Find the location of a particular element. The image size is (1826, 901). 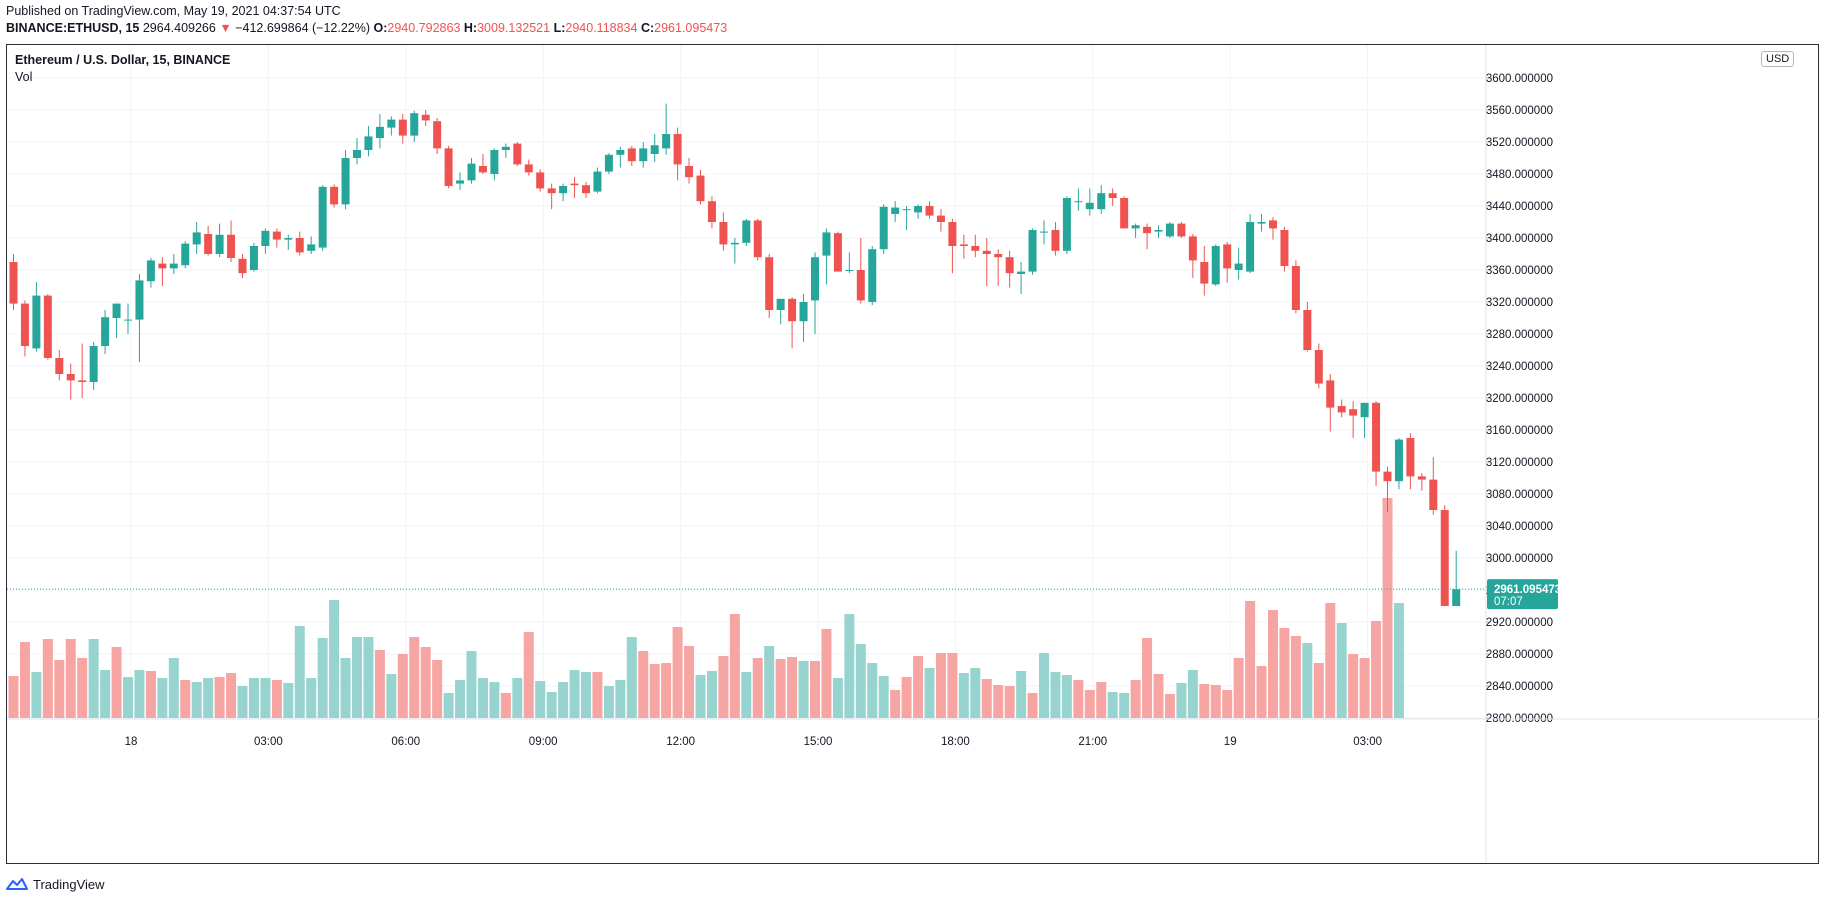

low-value: 2940.118834 is located at coordinates (601, 28).